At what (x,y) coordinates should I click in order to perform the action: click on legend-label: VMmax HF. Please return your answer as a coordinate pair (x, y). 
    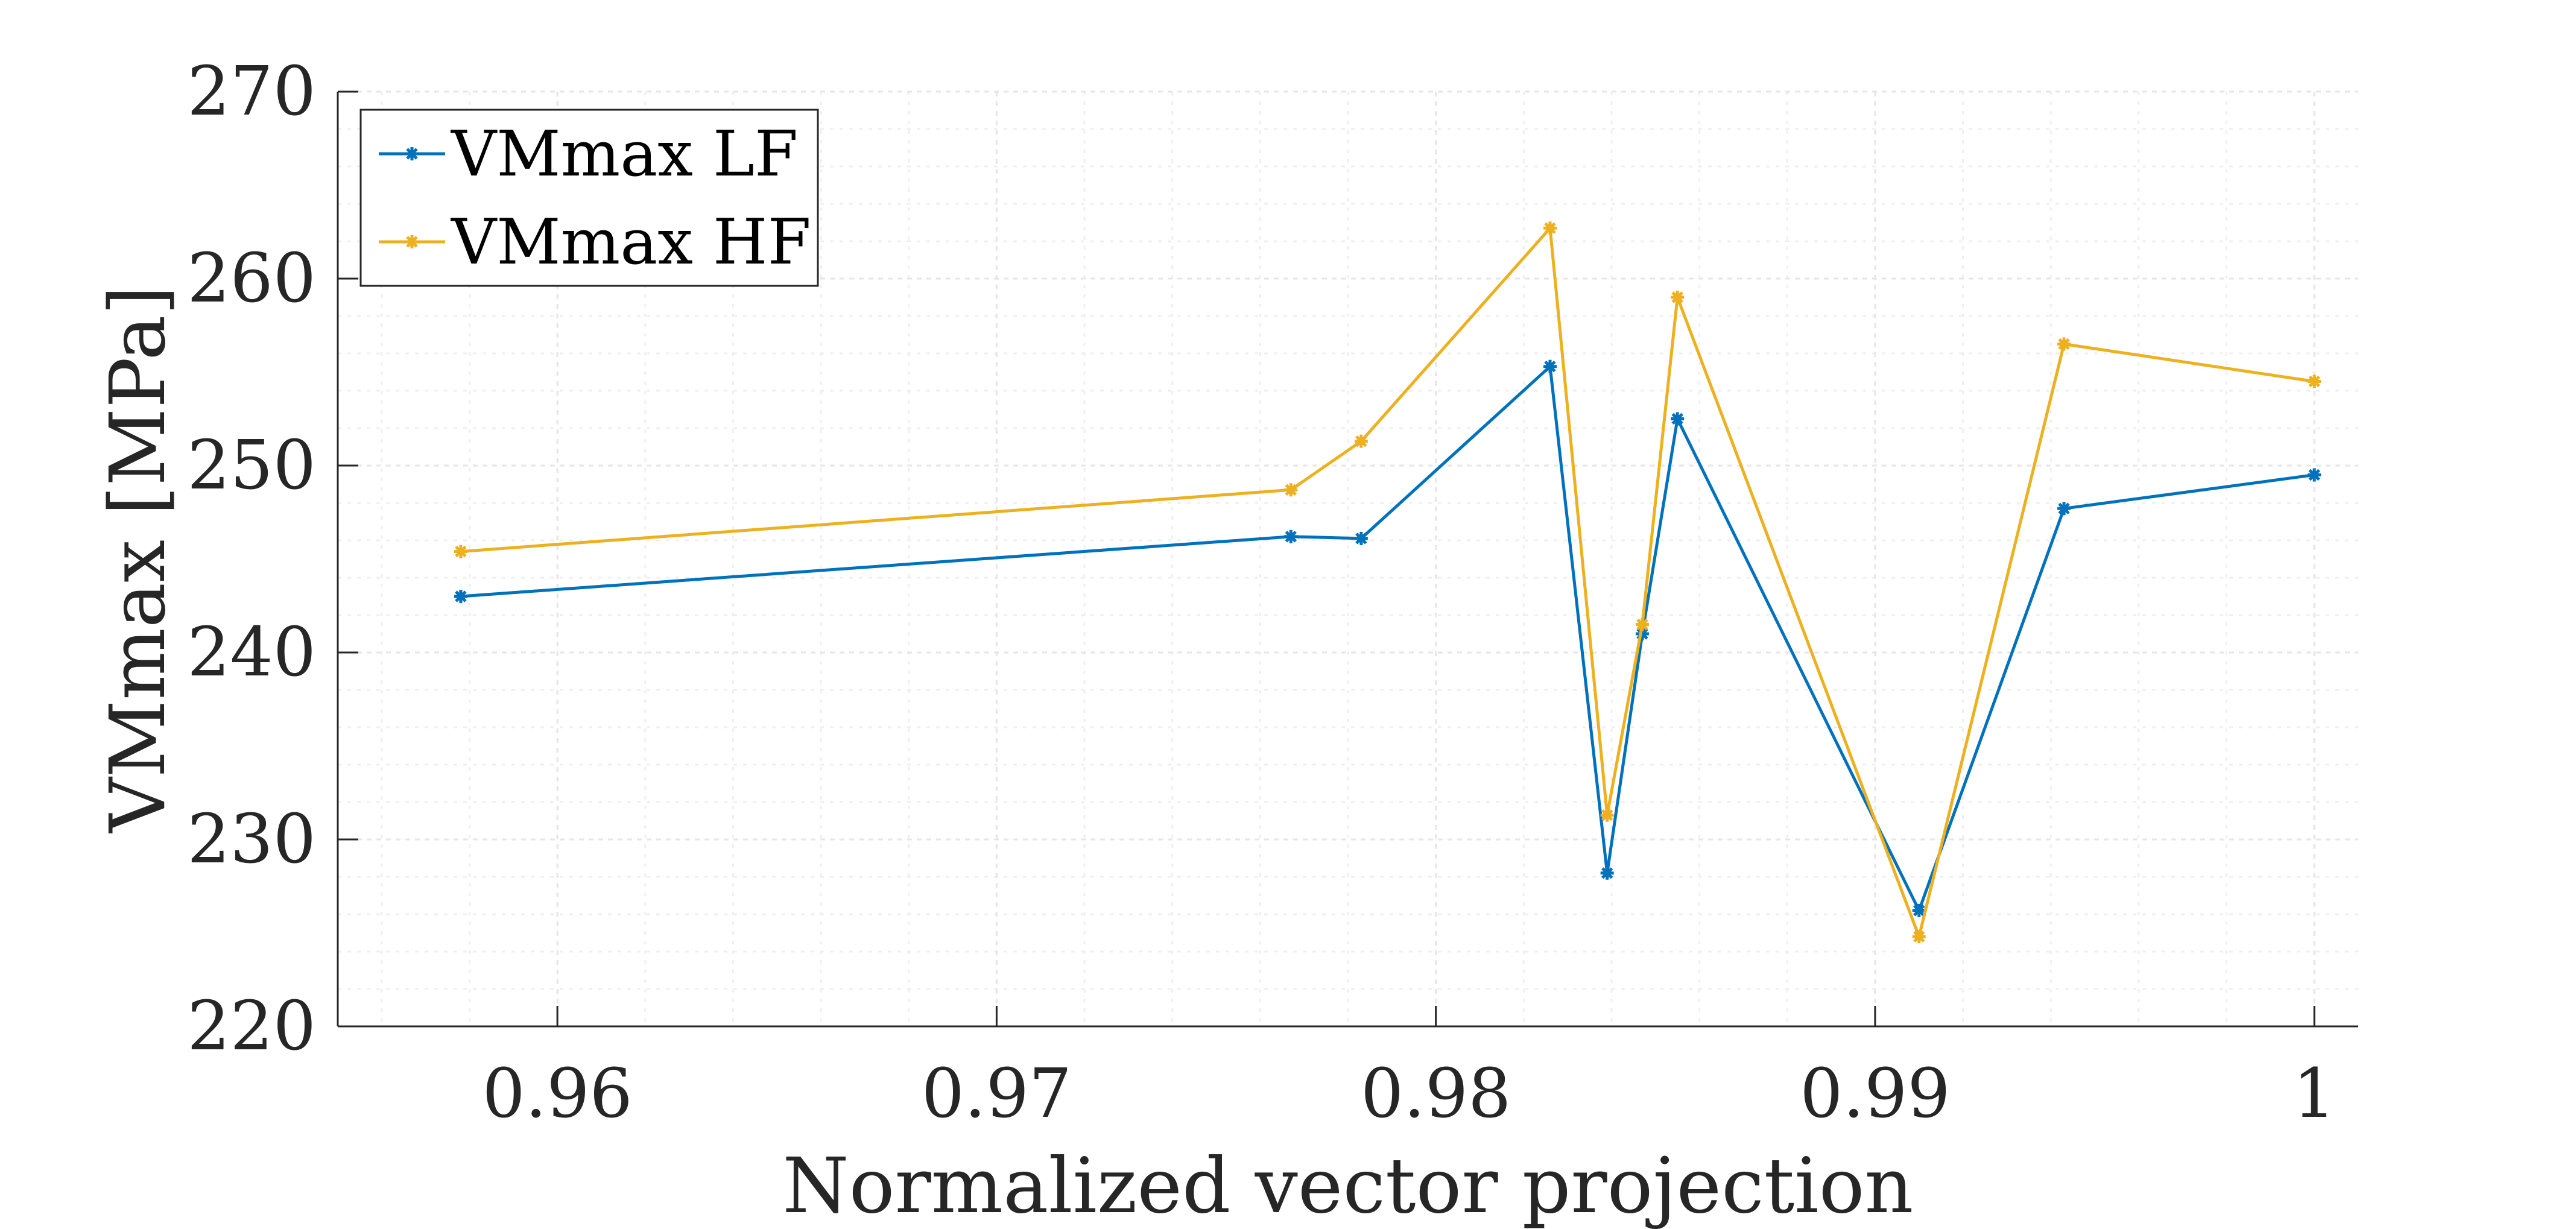
    Looking at the image, I should click on (630, 242).